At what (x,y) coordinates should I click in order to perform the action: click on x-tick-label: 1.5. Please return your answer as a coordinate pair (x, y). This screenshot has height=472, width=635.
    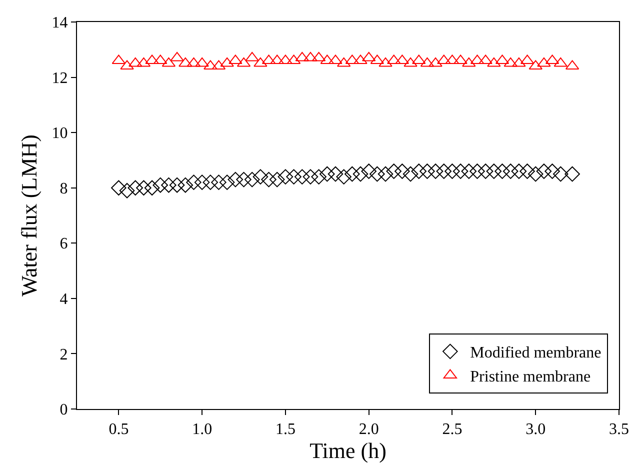
    Looking at the image, I should click on (285, 429).